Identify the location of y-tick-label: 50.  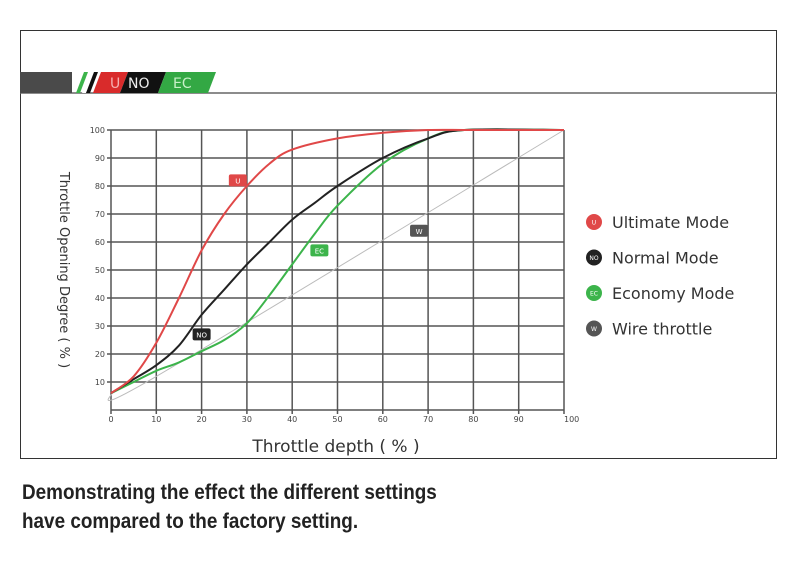
(100, 270).